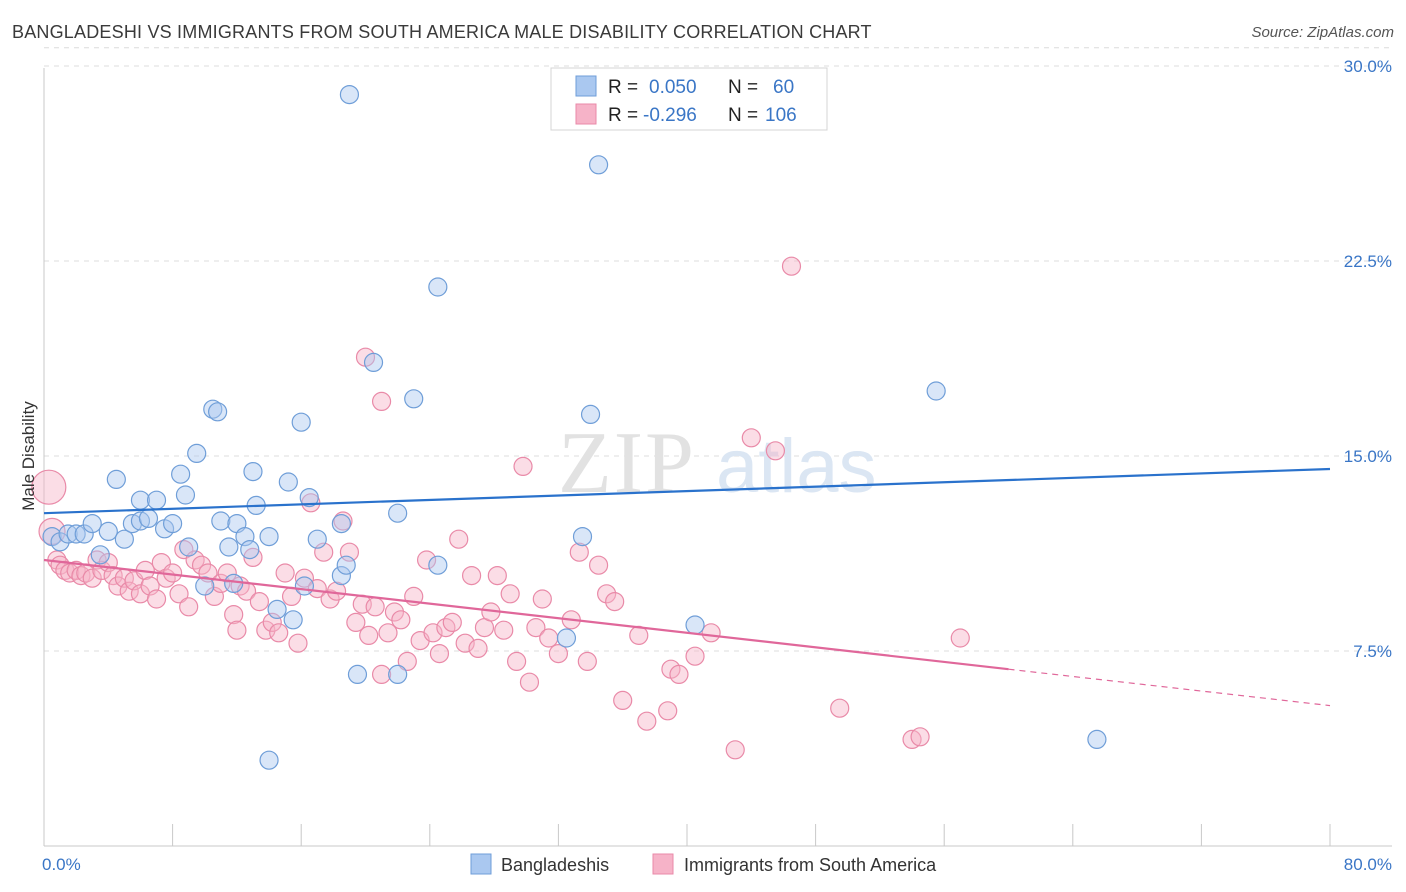  Describe the element at coordinates (586, 114) in the screenshot. I see `legend-swatch-pink` at that location.